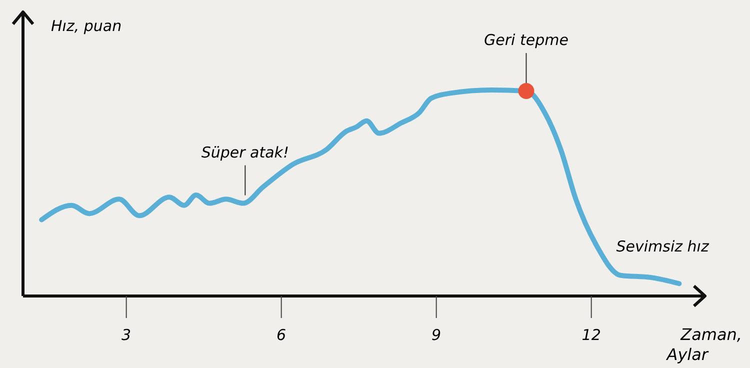 The image size is (750, 368). What do you see at coordinates (526, 40) in the screenshot?
I see `annotation: Geri tepme` at bounding box center [526, 40].